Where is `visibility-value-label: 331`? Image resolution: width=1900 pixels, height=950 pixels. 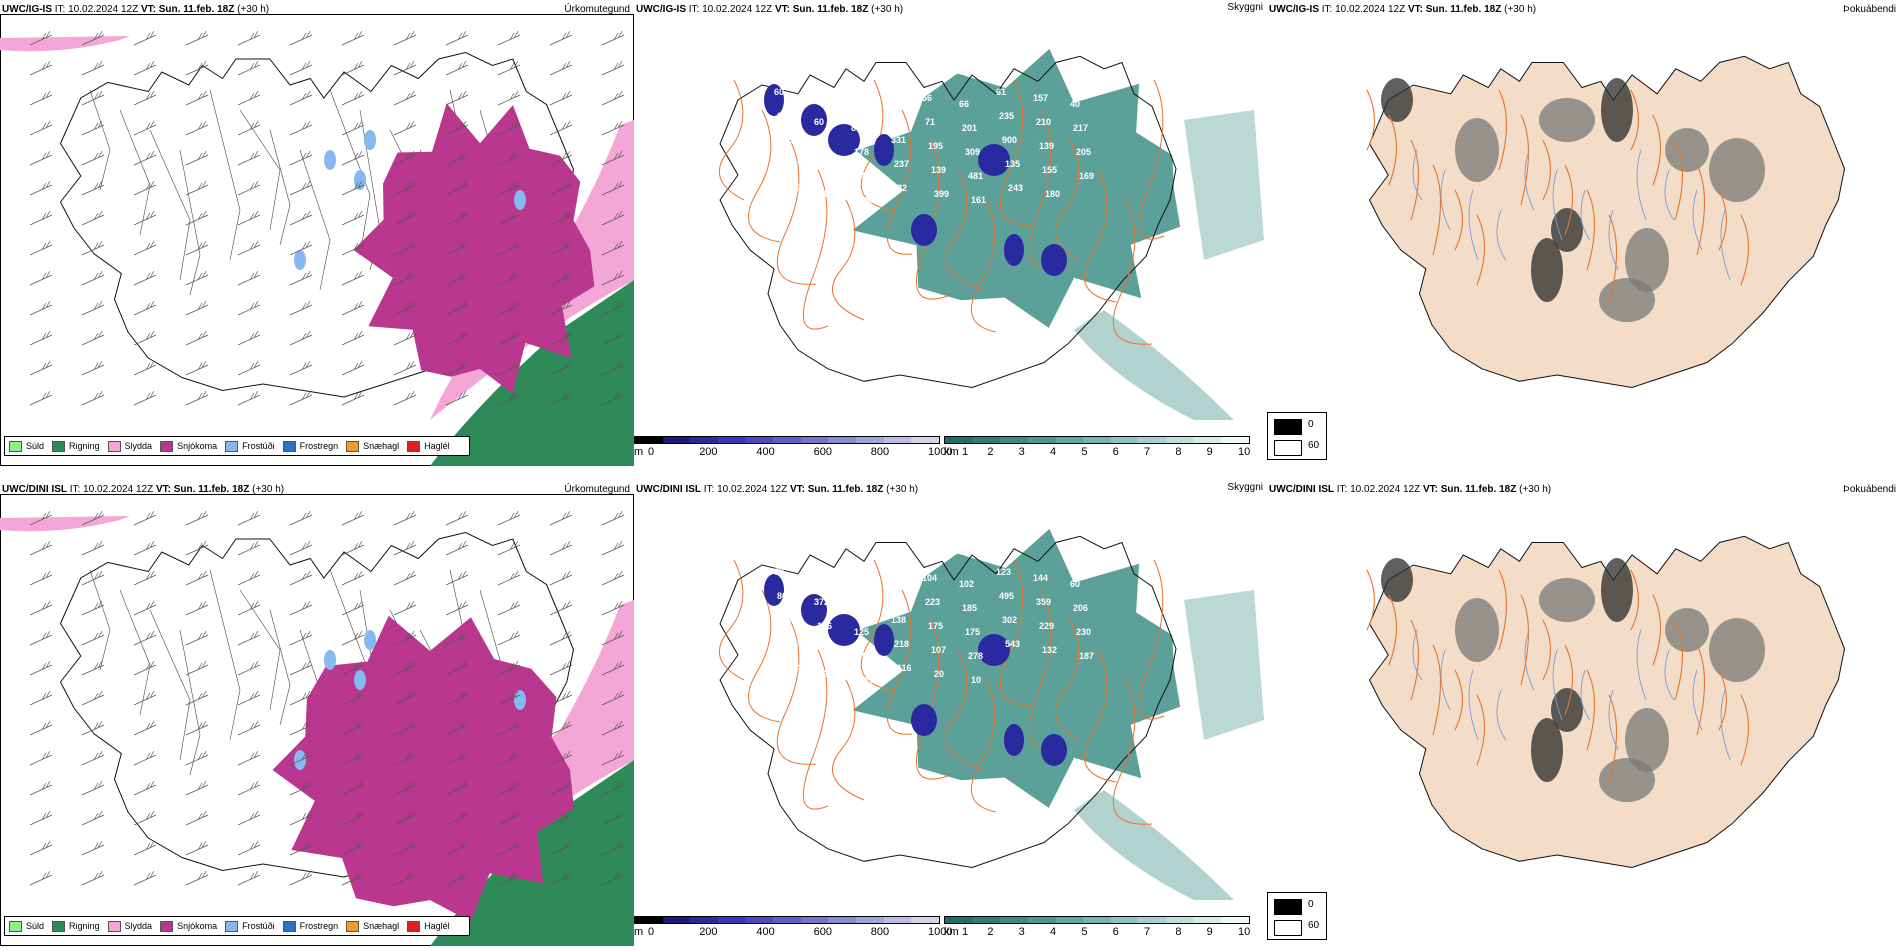
visibility-value-label: 331 is located at coordinates (898, 140).